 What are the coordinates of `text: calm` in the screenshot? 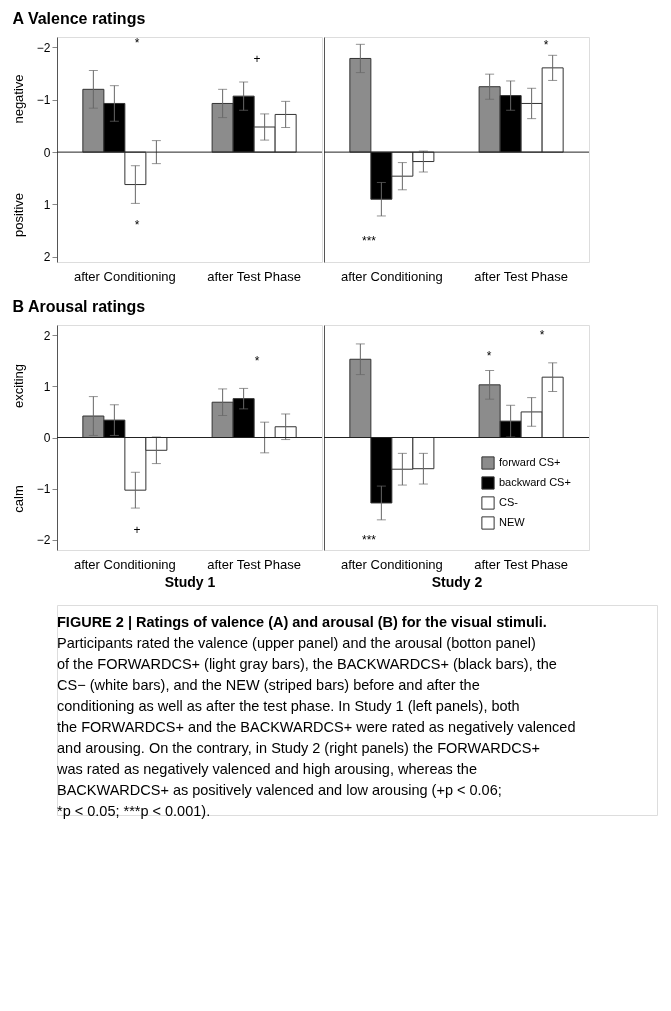 It's located at (18, 499).